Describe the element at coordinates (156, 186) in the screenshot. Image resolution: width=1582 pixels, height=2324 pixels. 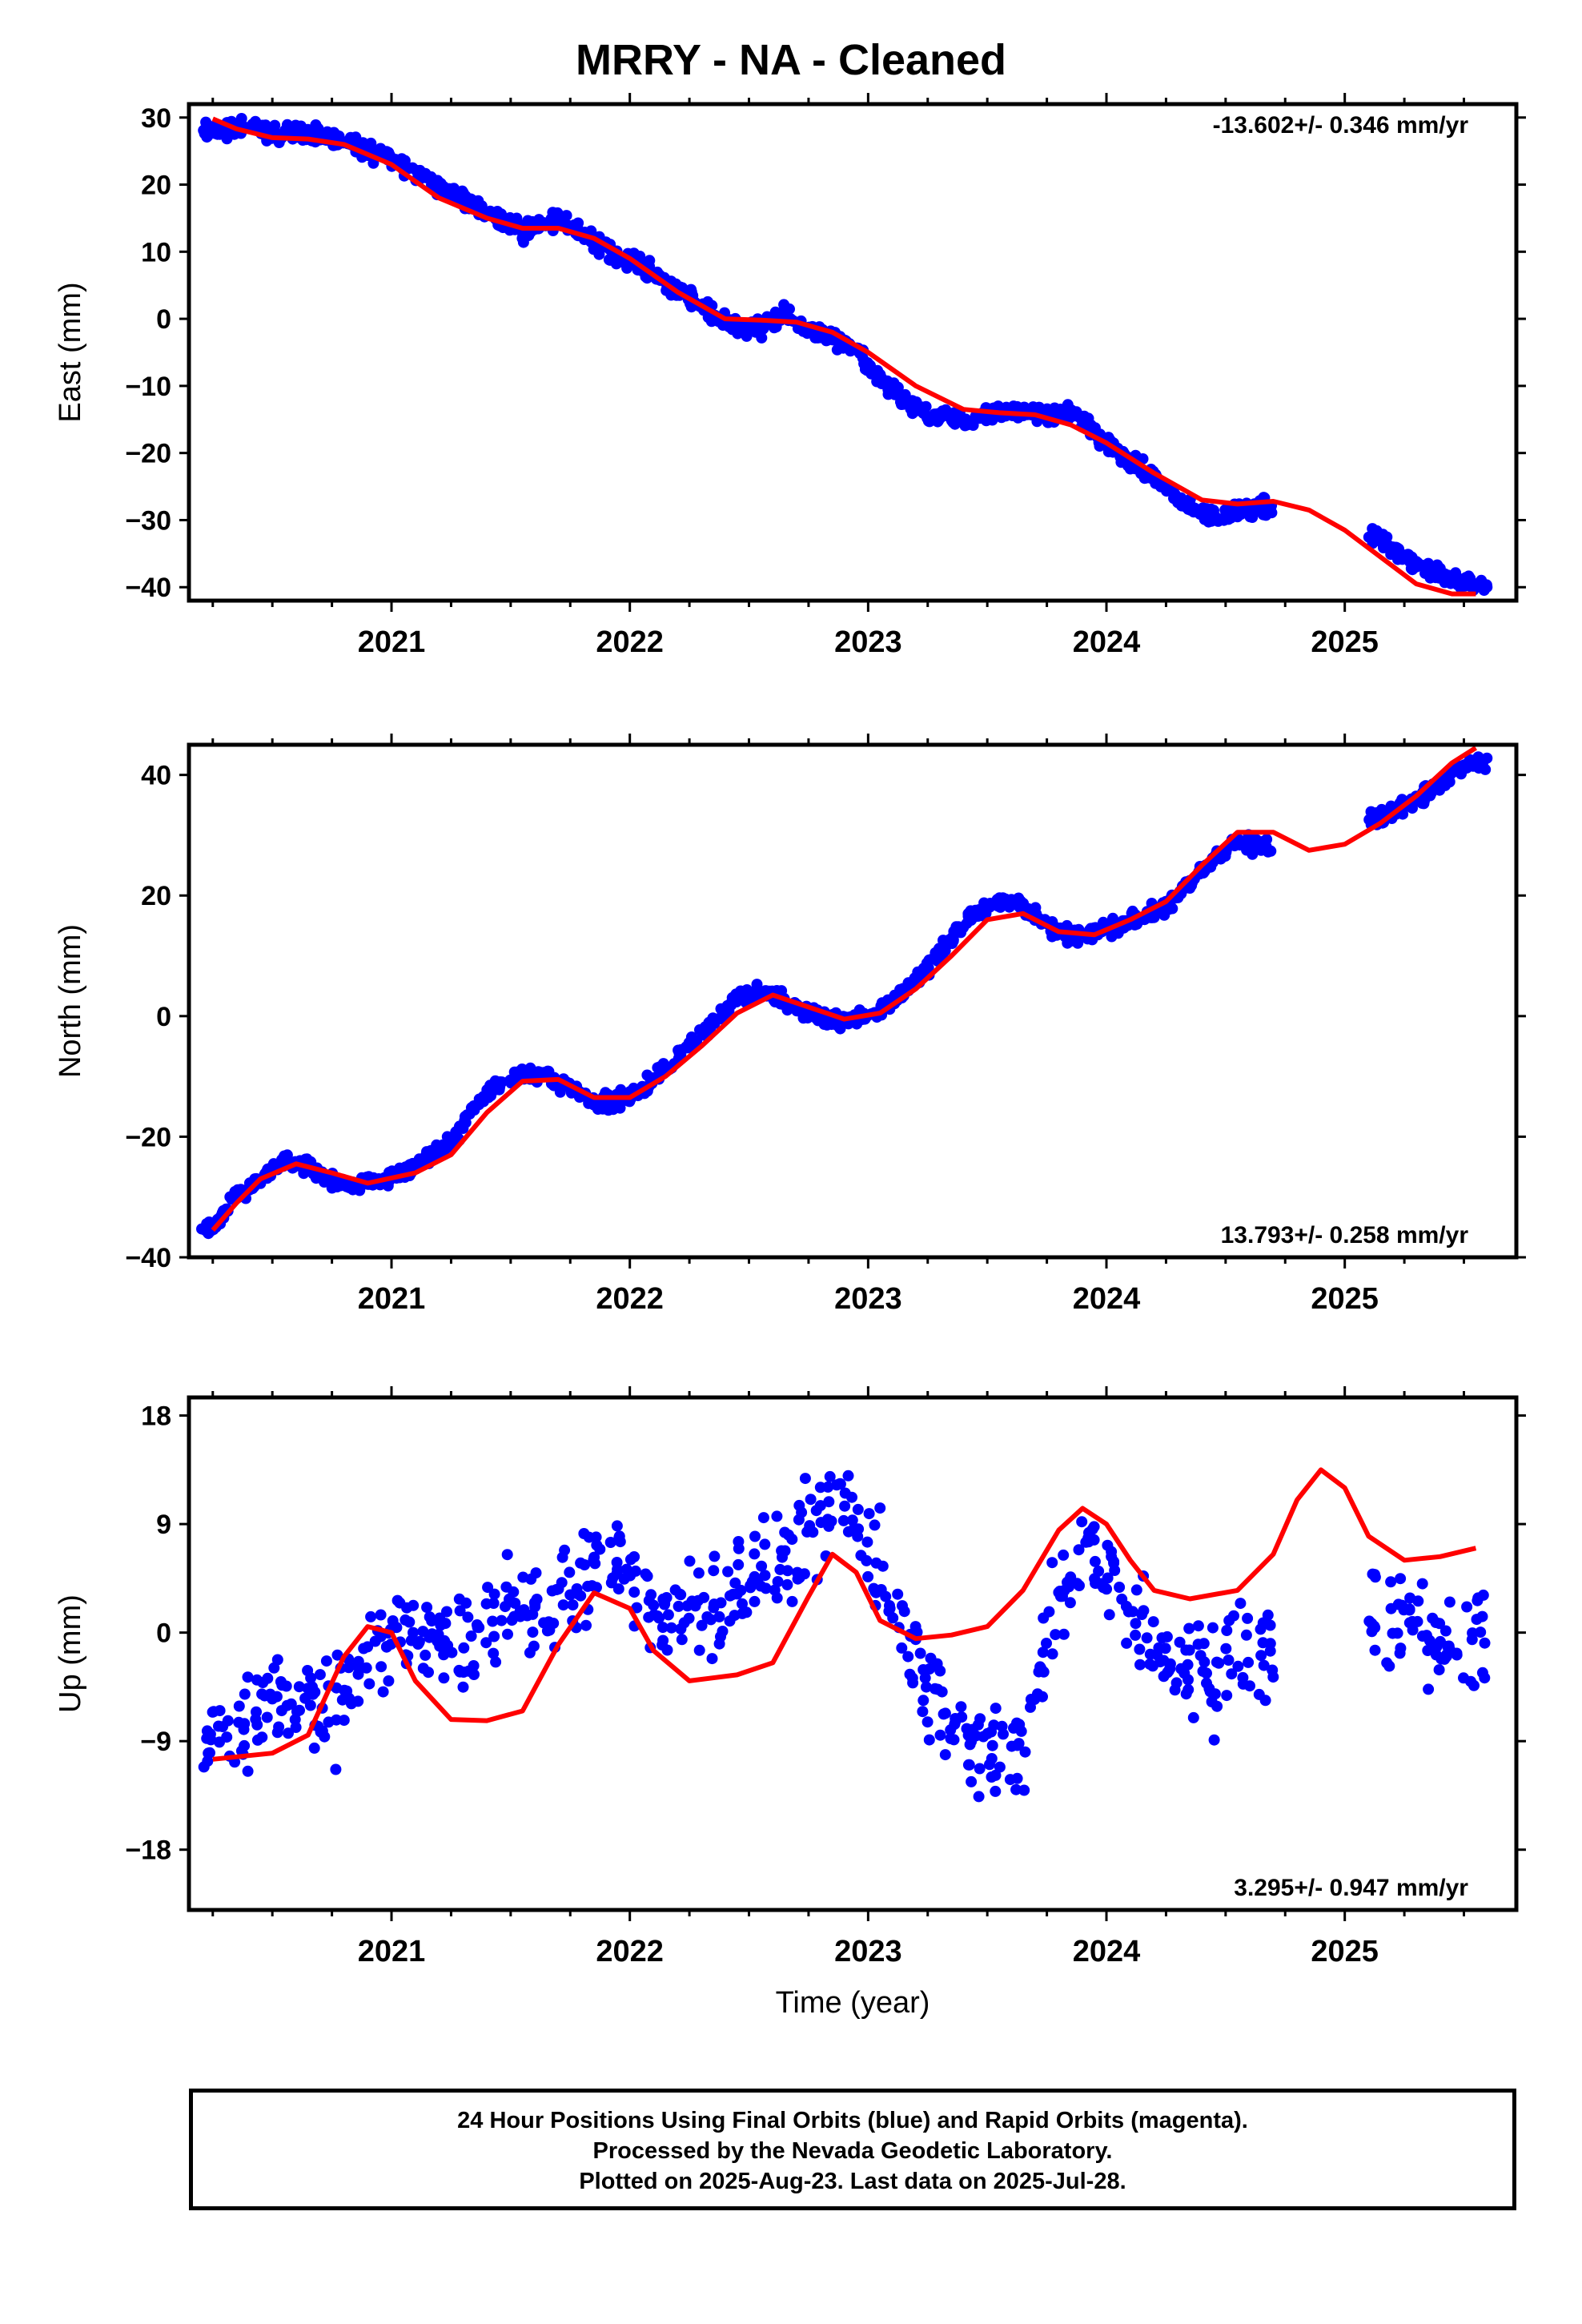
I see `y-tick-label: 20` at that location.